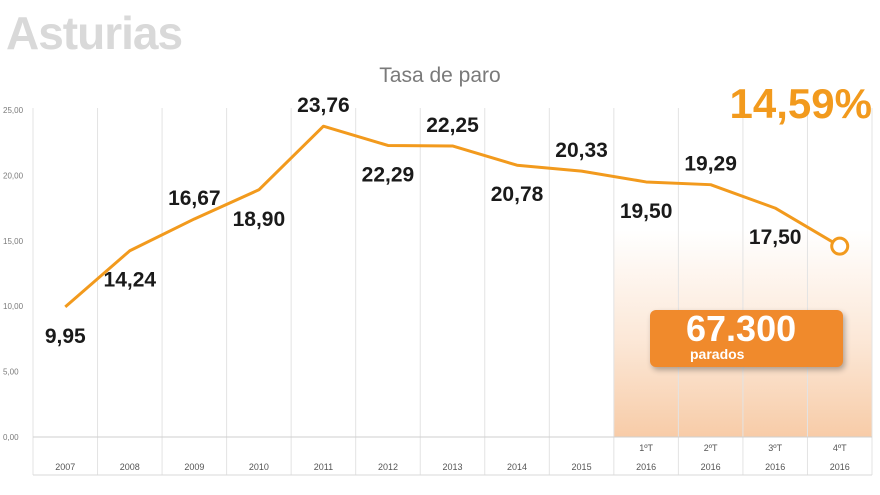 The height and width of the screenshot is (495, 880). What do you see at coordinates (94, 33) in the screenshot?
I see `region-title: Asturias` at bounding box center [94, 33].